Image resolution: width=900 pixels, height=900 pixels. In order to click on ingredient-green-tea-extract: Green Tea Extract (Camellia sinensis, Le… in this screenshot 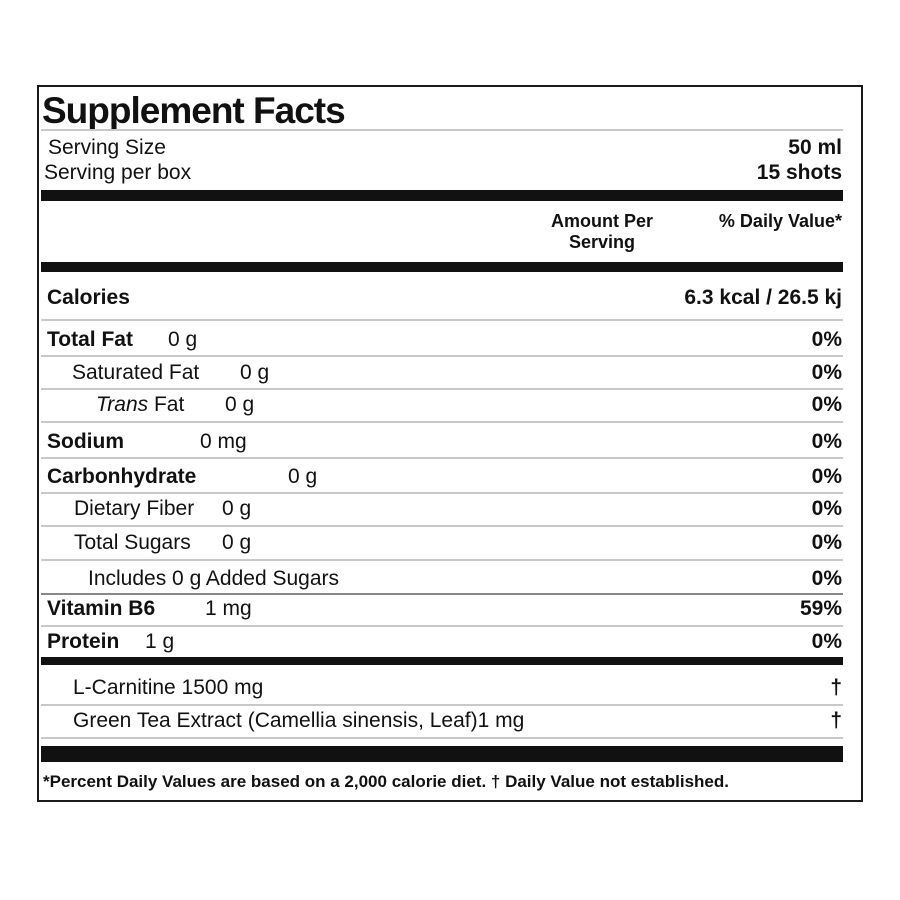, I will do `click(299, 720)`.